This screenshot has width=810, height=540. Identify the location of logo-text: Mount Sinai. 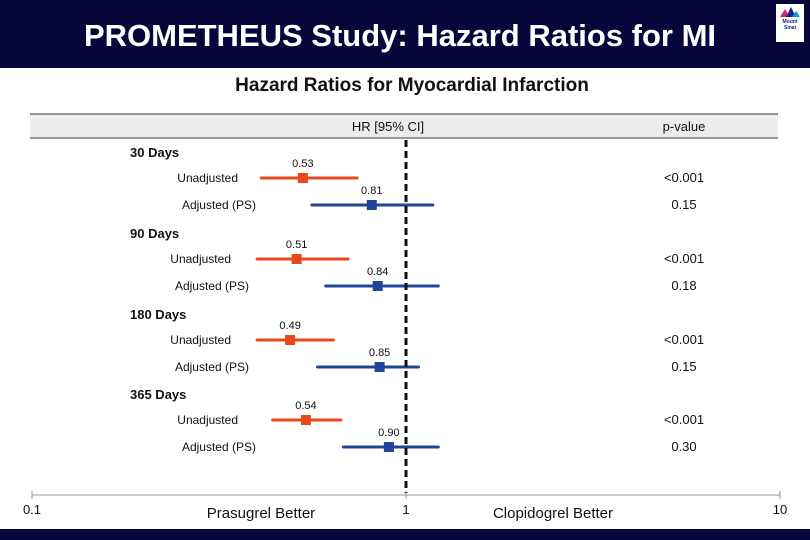
(790, 25).